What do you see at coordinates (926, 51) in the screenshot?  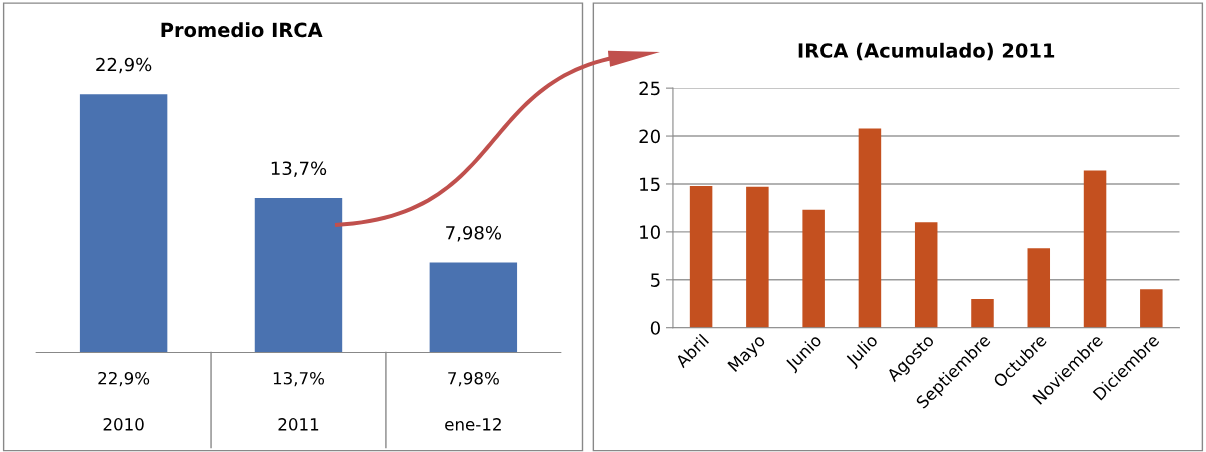 I see `chart-title: IRCA (Acumulado) 2011` at bounding box center [926, 51].